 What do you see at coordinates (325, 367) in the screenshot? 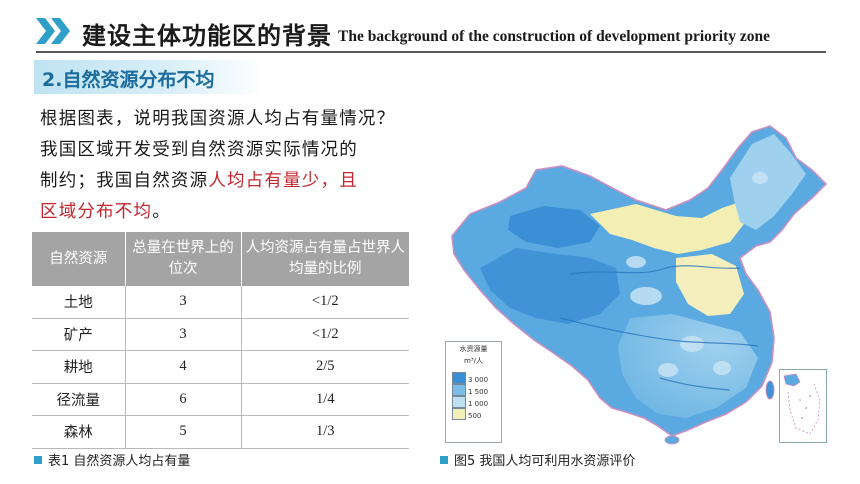
I see `table-cell: 2/5` at bounding box center [325, 367].